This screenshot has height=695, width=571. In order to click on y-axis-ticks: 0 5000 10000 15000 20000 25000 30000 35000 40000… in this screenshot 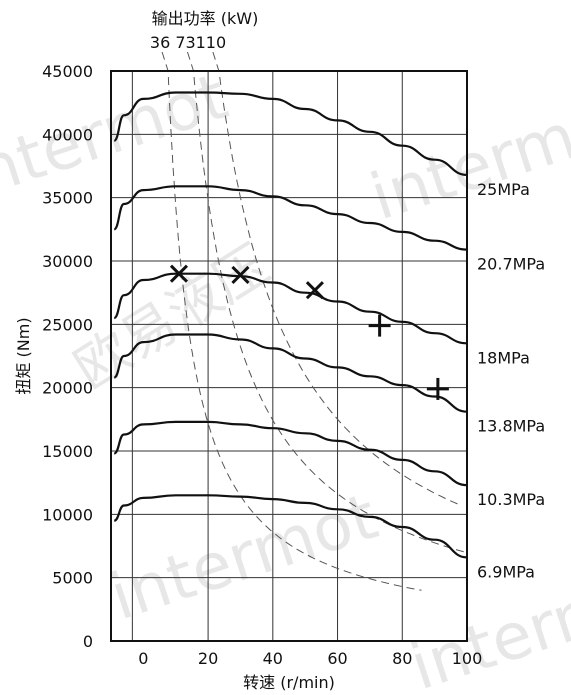, I will do `click(67, 356)`.